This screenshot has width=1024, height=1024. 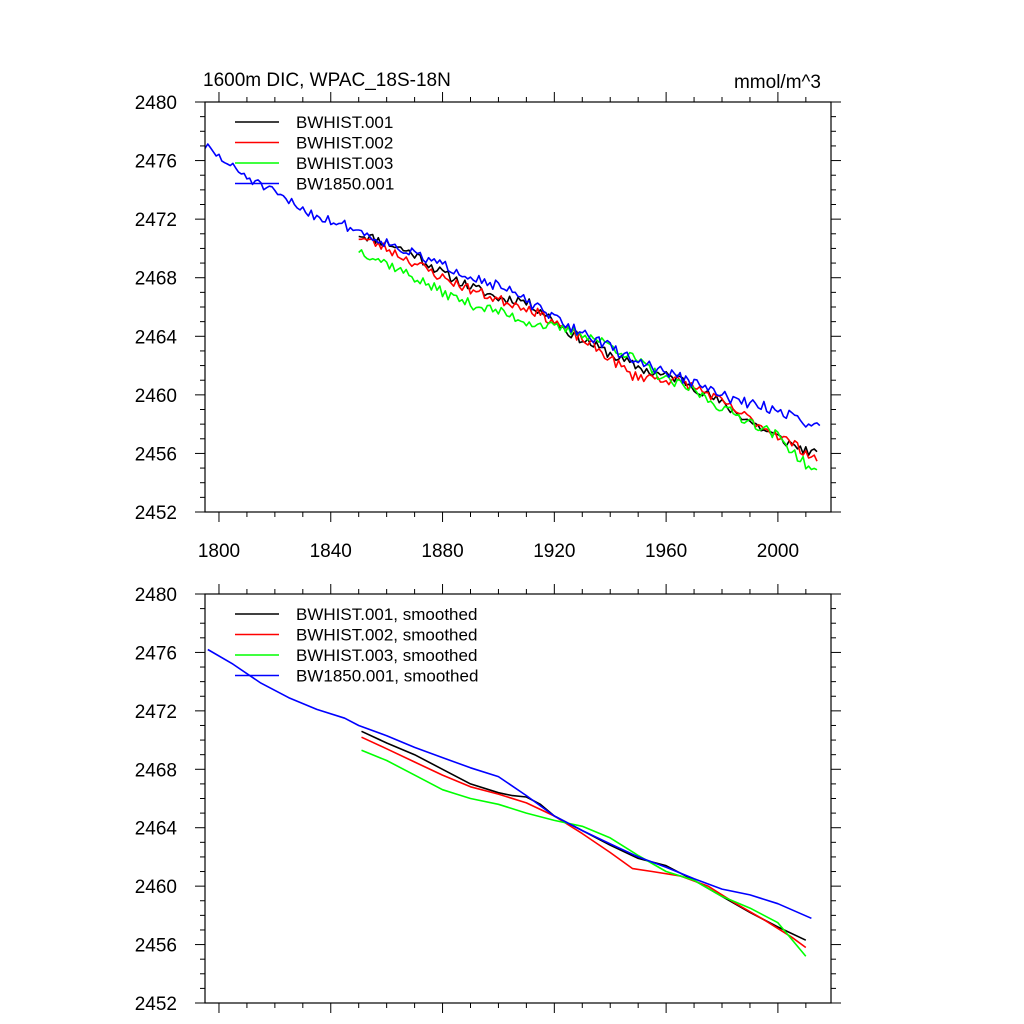 What do you see at coordinates (554, 551) in the screenshot?
I see `x-tick-label: 1920` at bounding box center [554, 551].